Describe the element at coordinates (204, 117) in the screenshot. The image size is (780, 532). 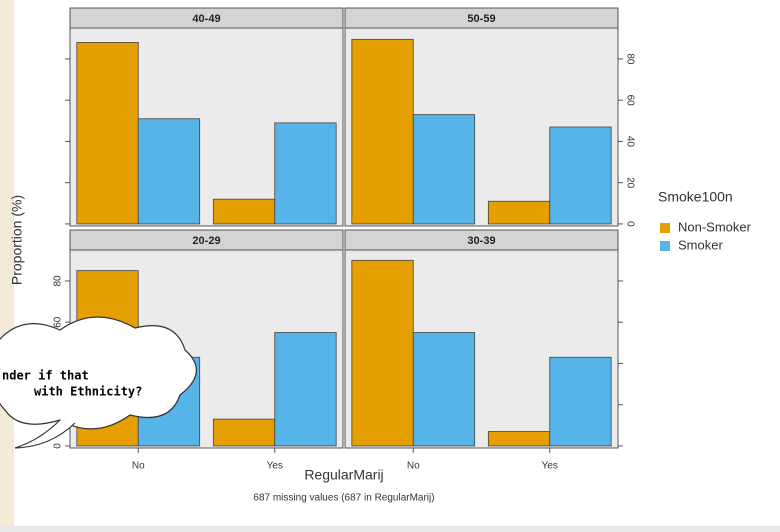
I see `panel: 40-49` at that location.